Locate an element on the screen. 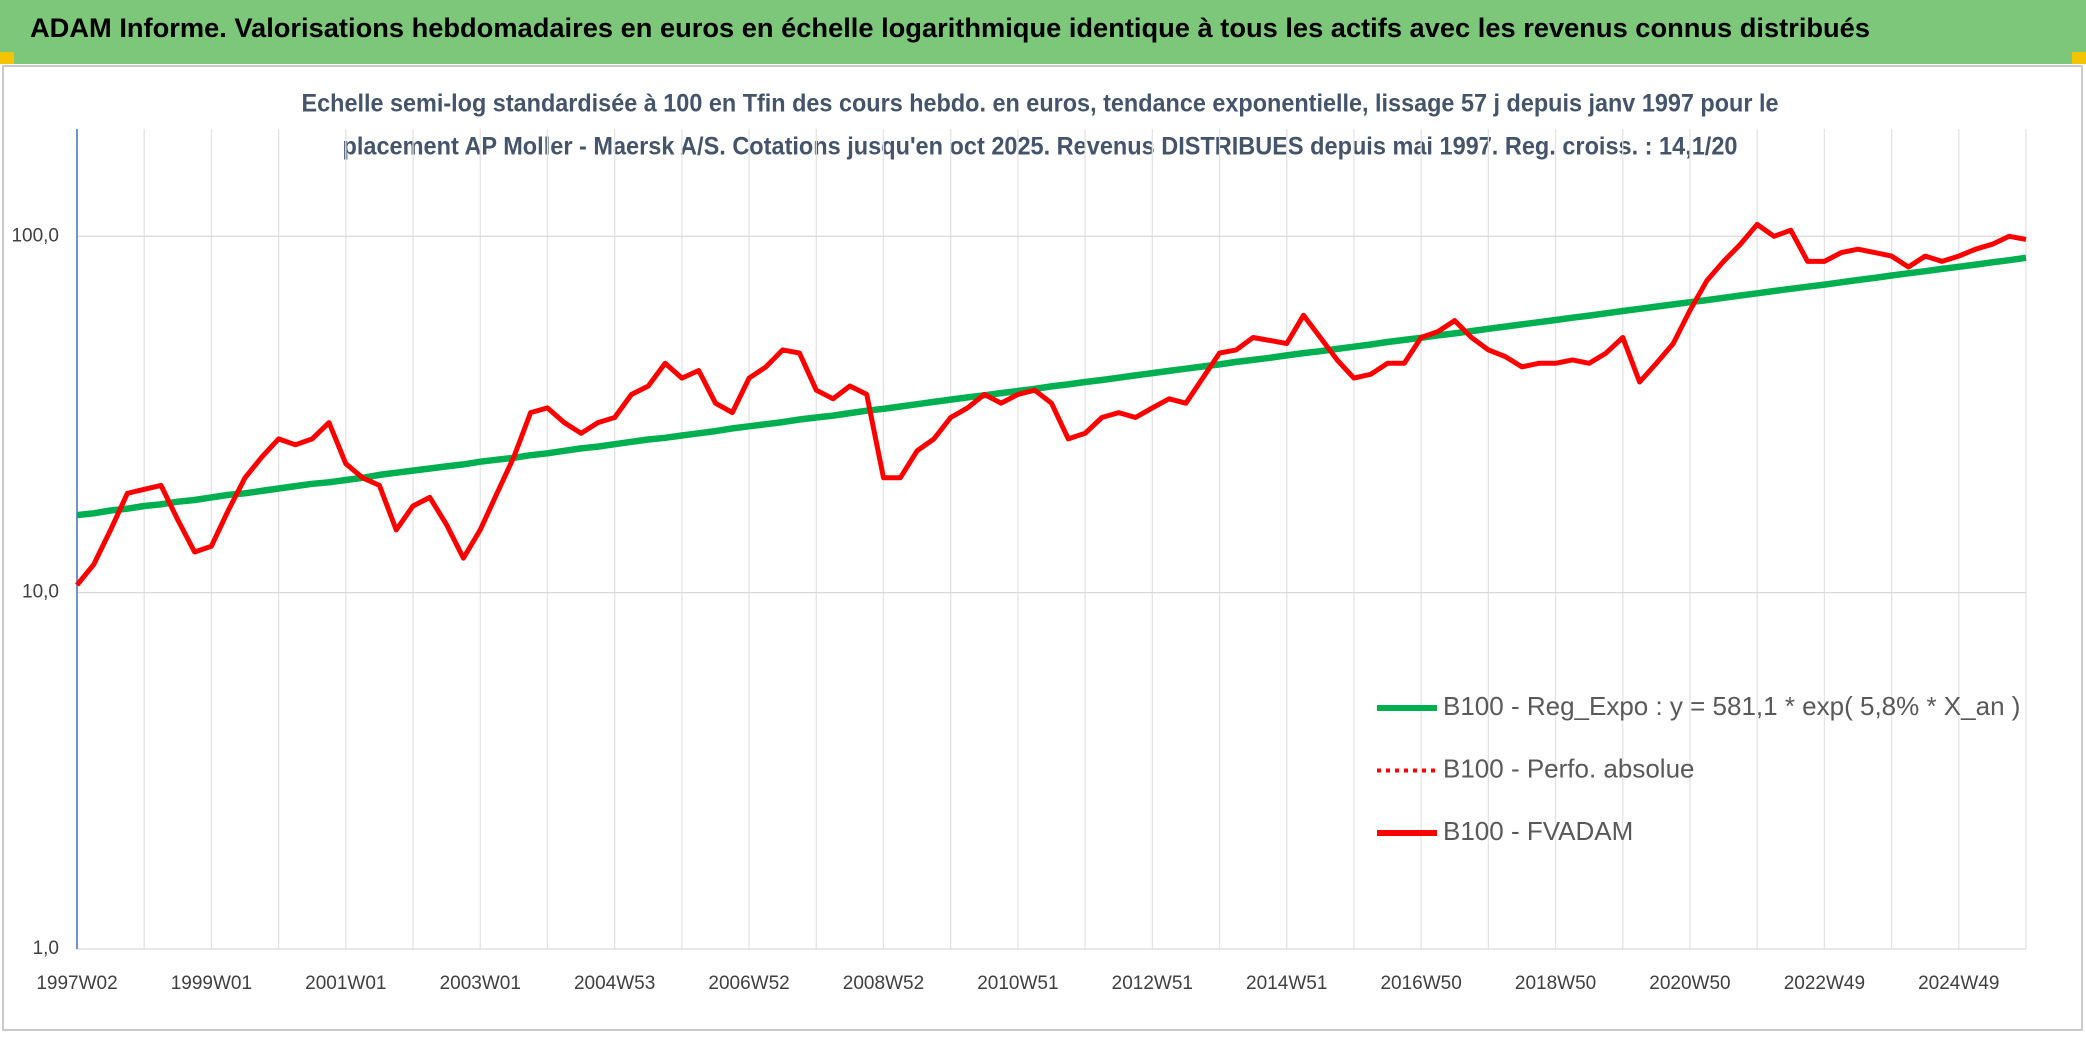  x-tick-label: 1997W02 is located at coordinates (76, 983).